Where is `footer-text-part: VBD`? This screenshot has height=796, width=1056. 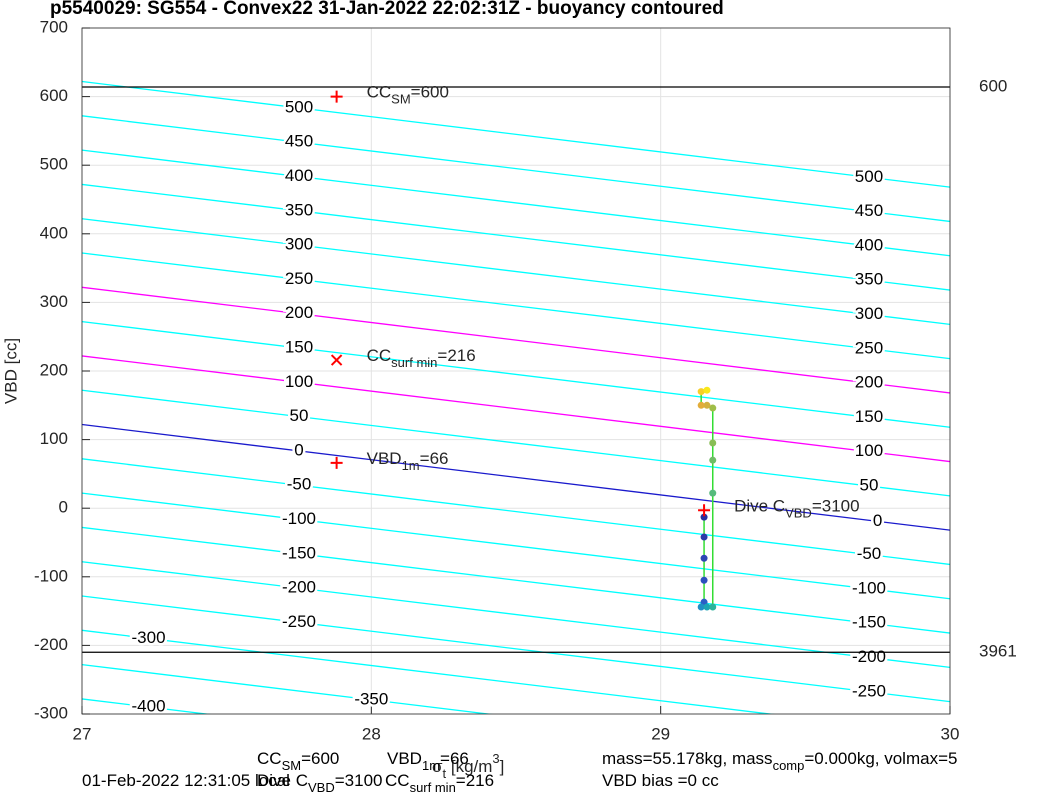
footer-text-part: VBD is located at coordinates (404, 758).